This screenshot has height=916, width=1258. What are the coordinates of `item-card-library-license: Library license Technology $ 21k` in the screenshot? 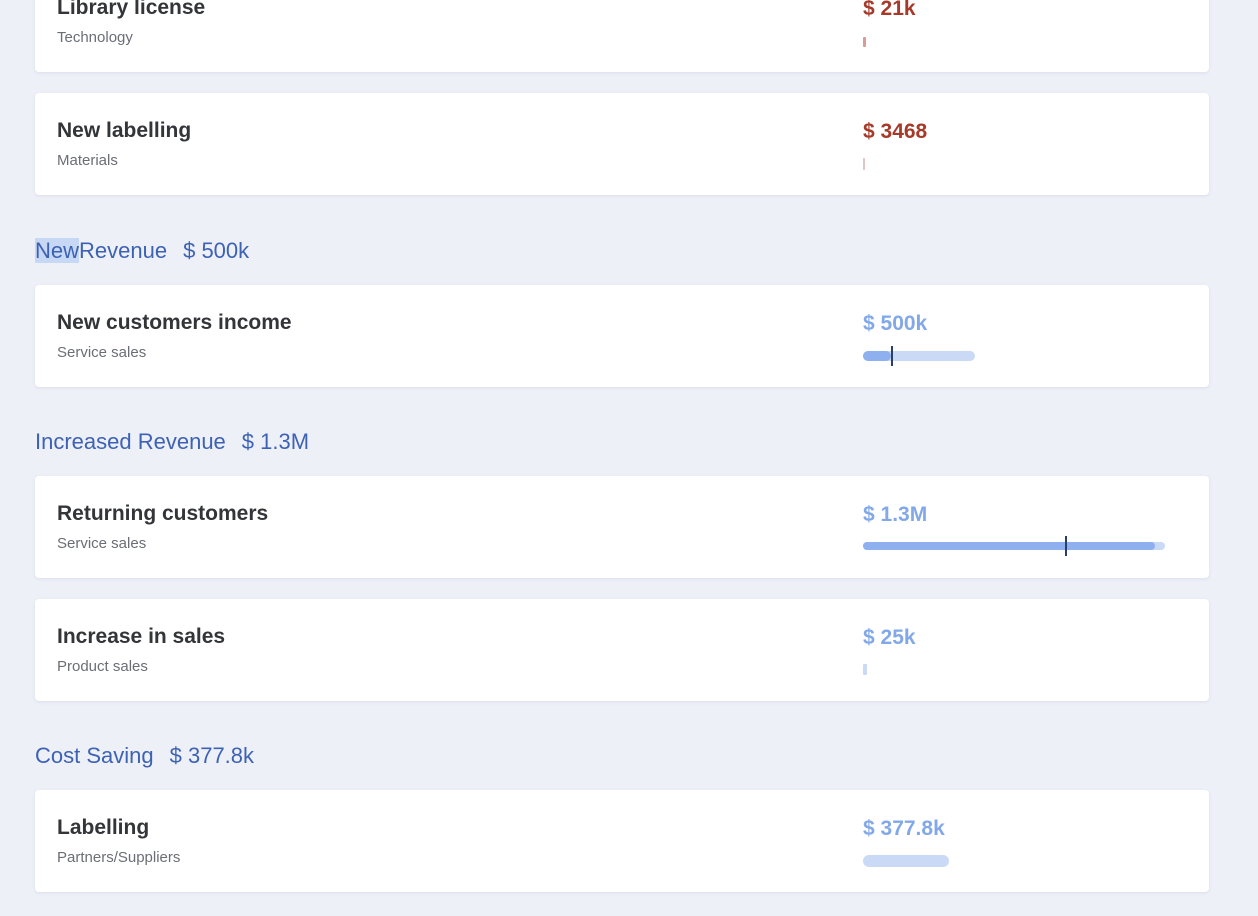 It's located at (622, 36).